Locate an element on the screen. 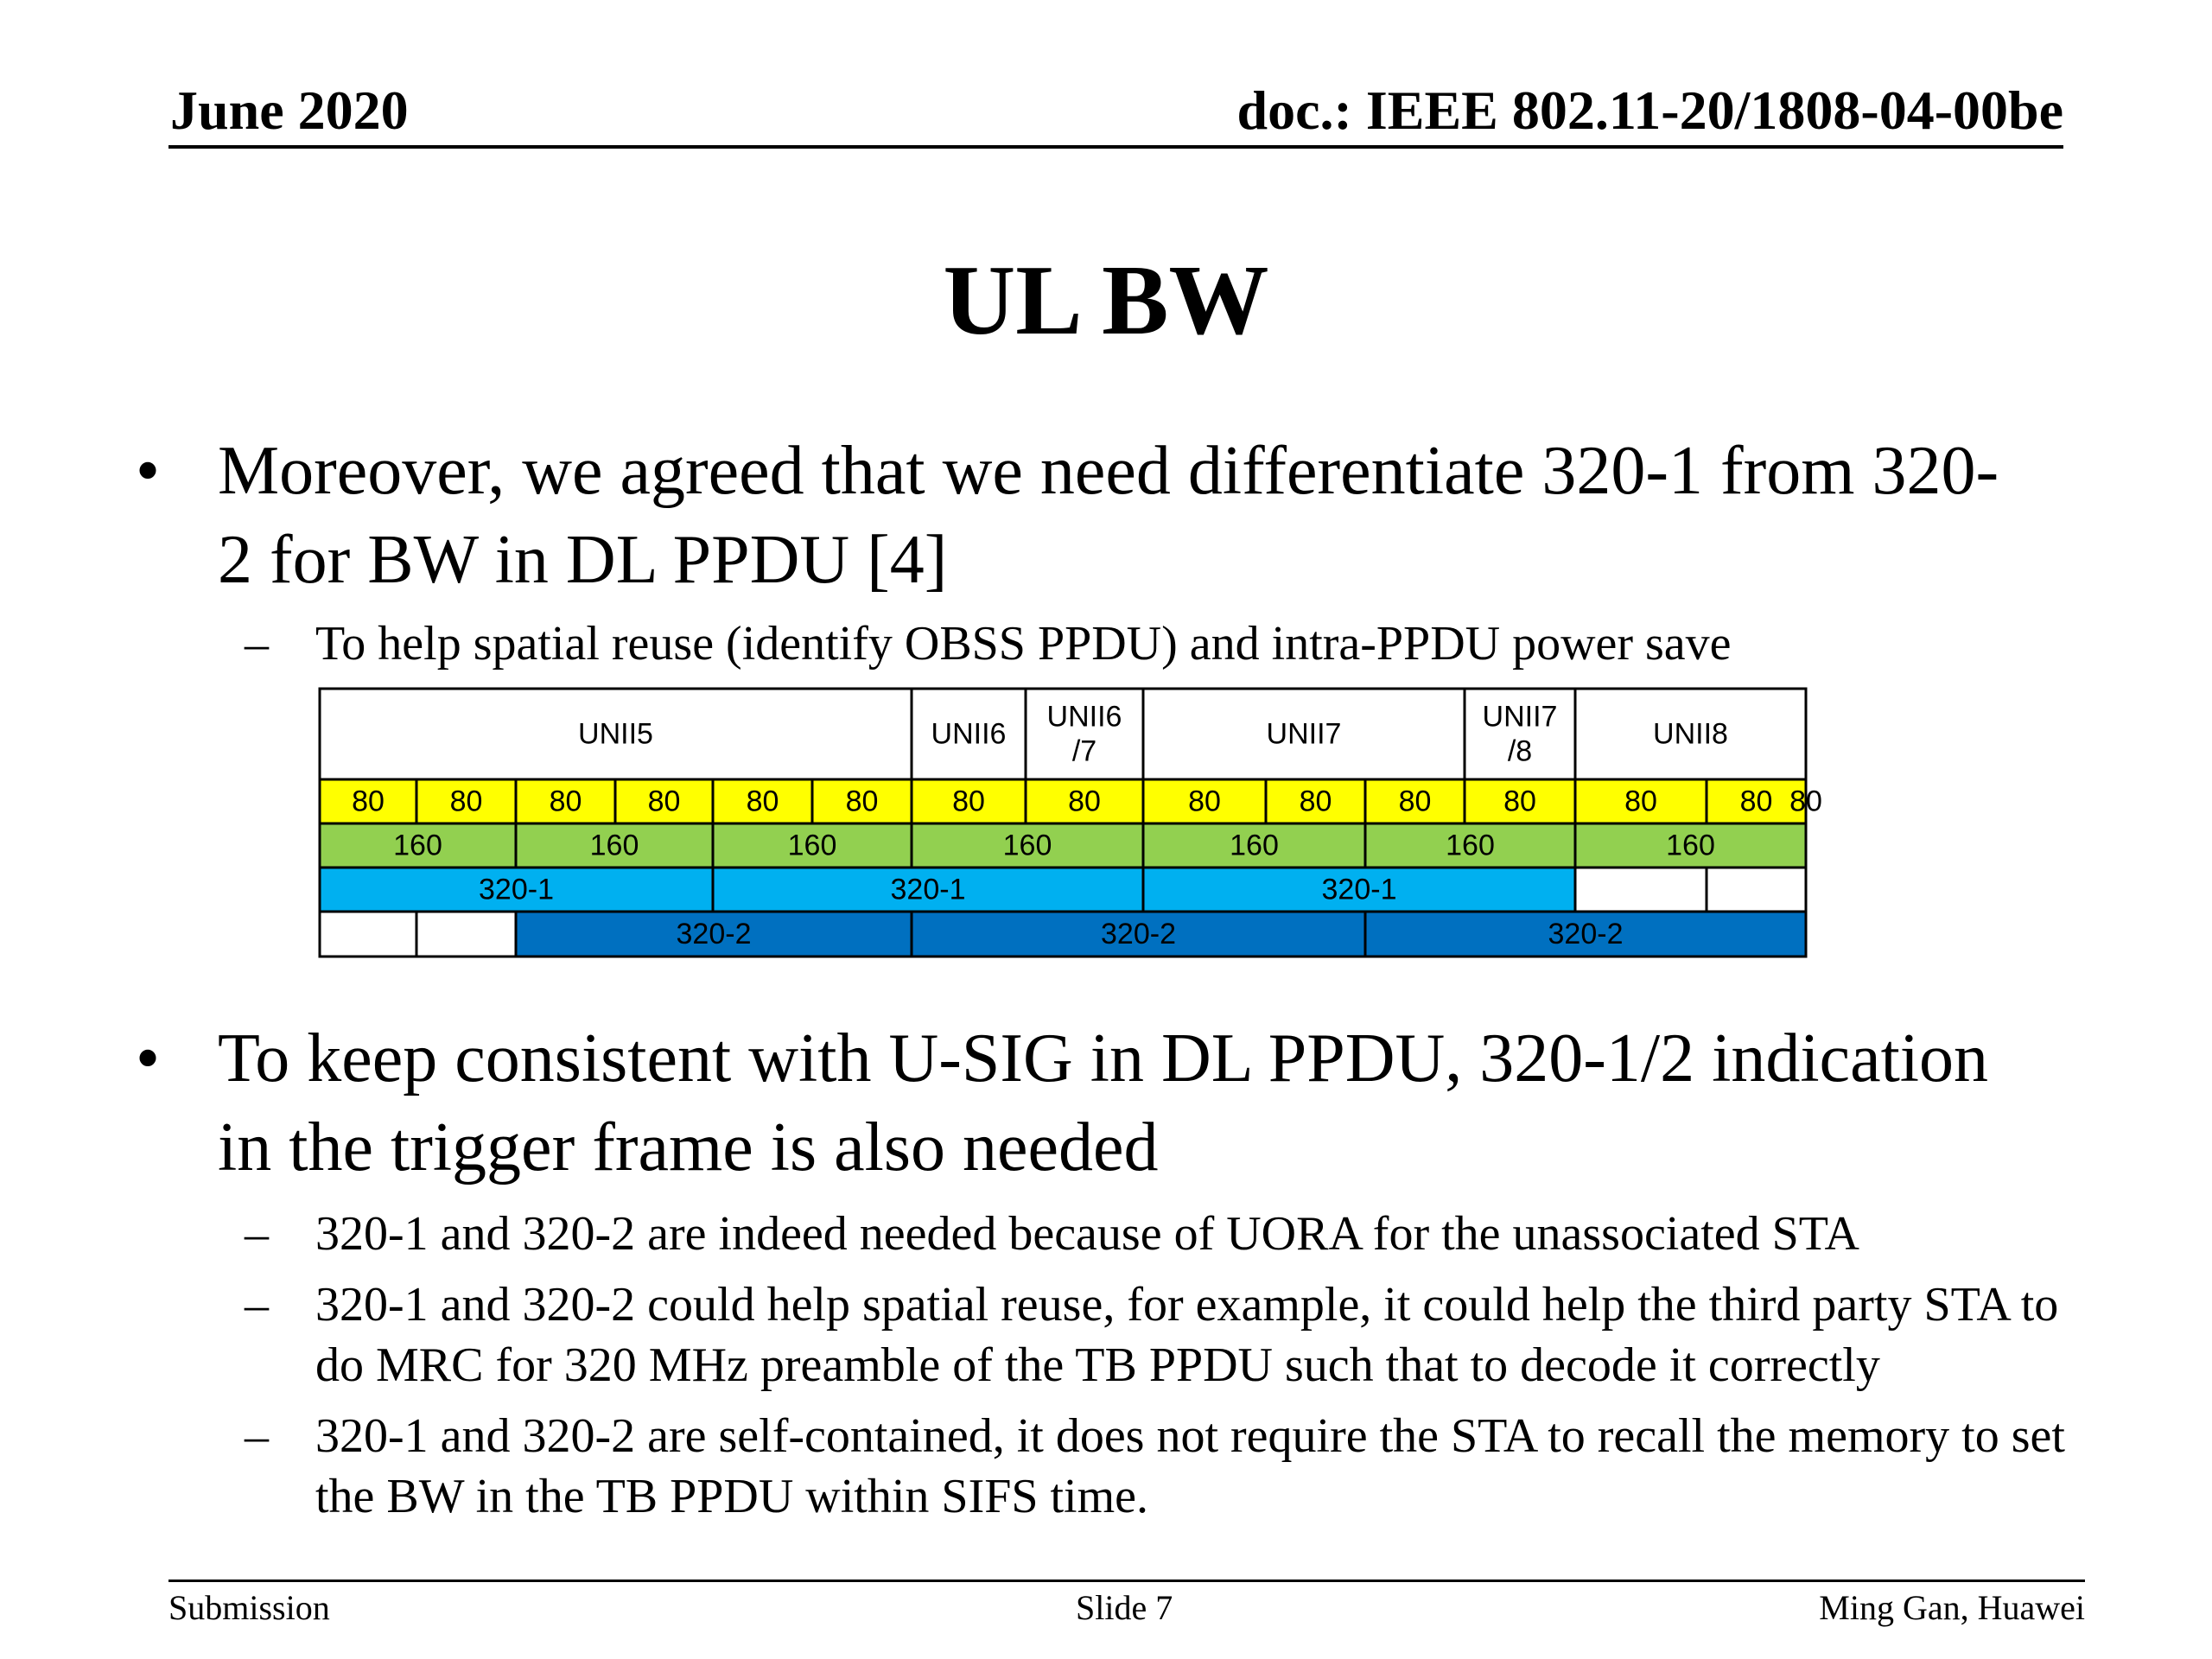 The width and height of the screenshot is (2212, 1659). ch80-label-4: 80 is located at coordinates (664, 801).